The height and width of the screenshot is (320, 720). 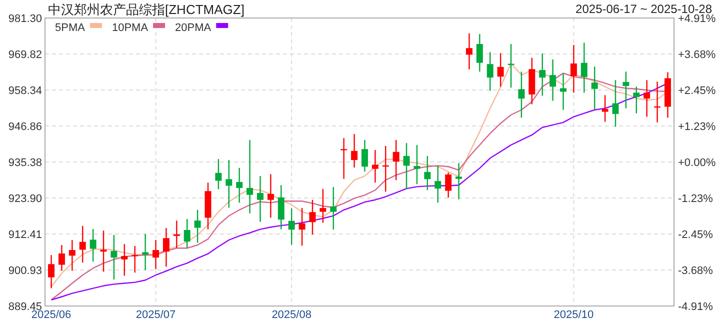 What do you see at coordinates (697, 19) in the screenshot?
I see `y2-tick-label: +4.91%` at bounding box center [697, 19].